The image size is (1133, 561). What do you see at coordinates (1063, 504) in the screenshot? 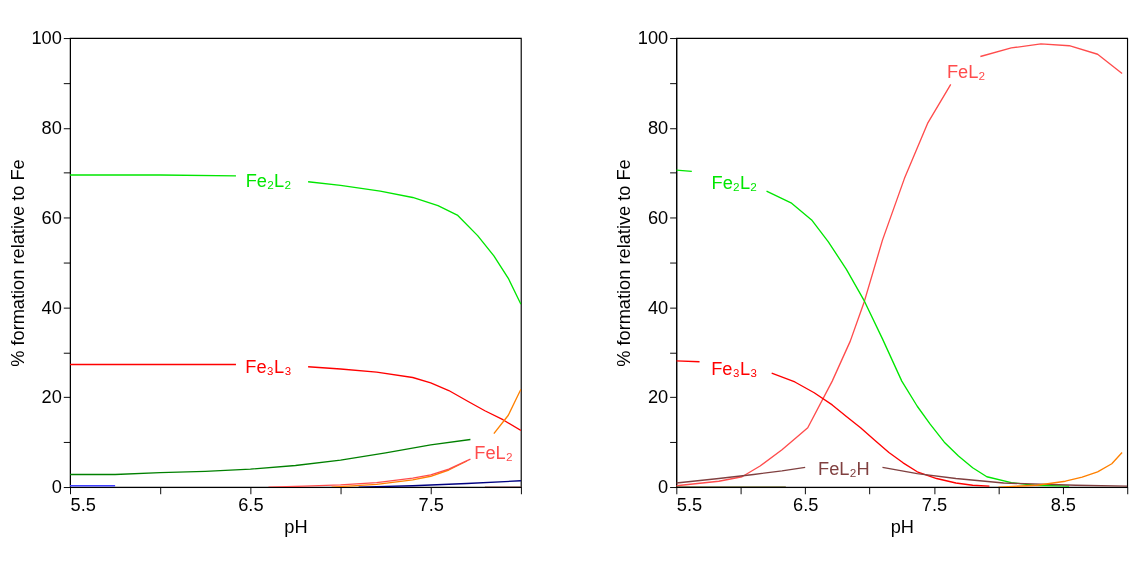
I see `x-tick-label: 8.5` at bounding box center [1063, 504].